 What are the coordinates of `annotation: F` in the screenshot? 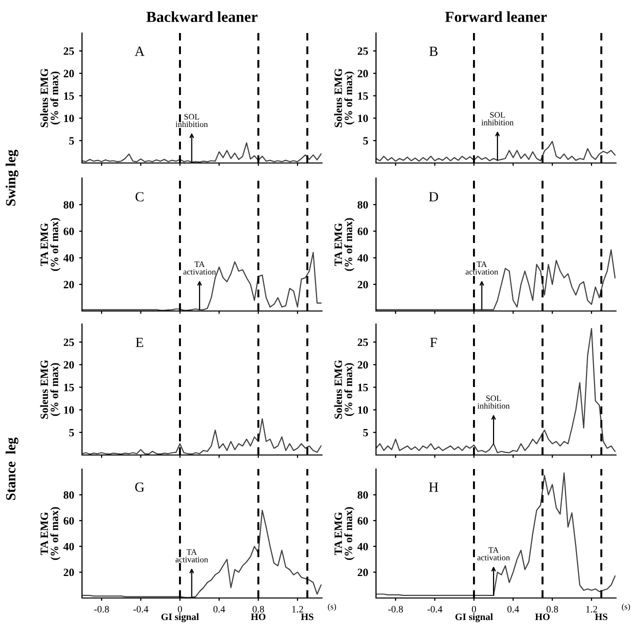 It's located at (433, 342).